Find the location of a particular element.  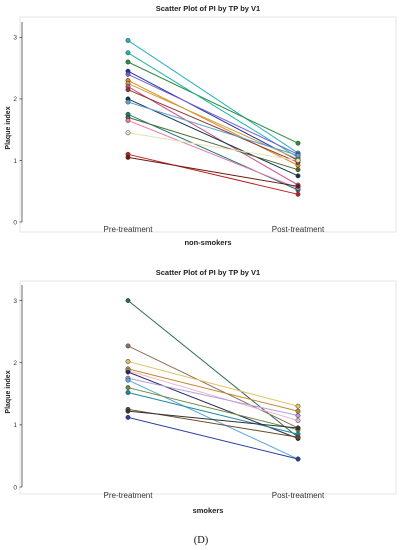

x-axis-label: smokers is located at coordinates (208, 510).